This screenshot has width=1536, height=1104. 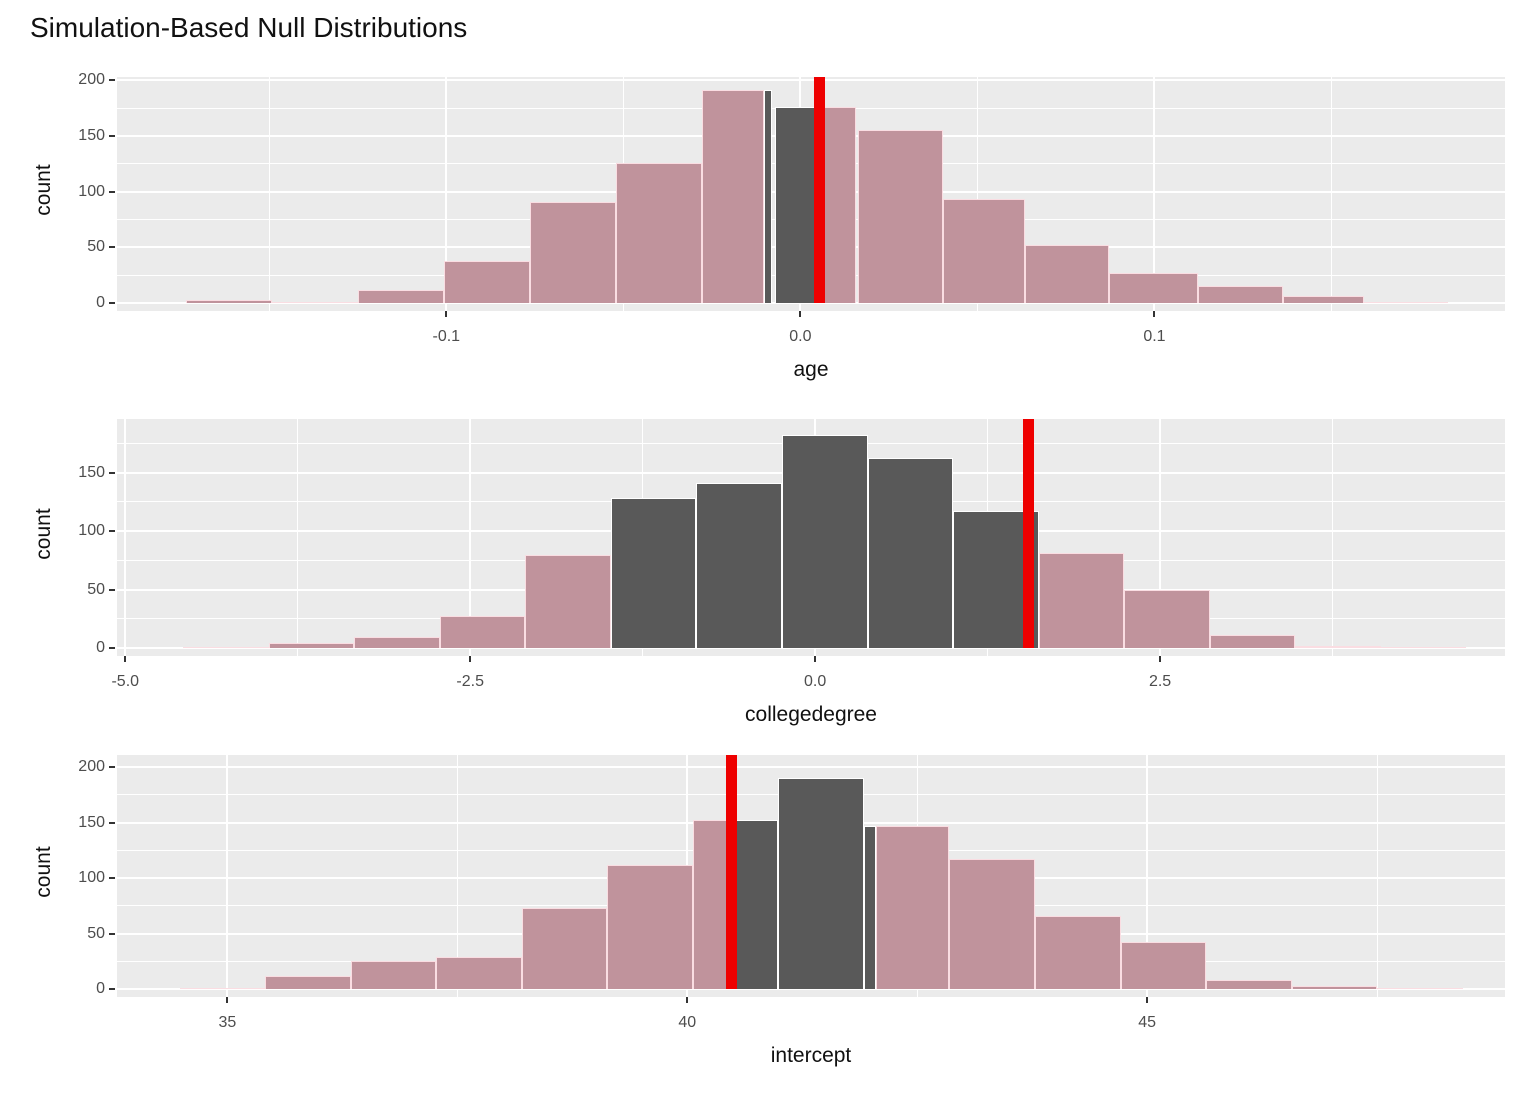 What do you see at coordinates (811, 714) in the screenshot?
I see `axis-title-x-collegedegree: collegedegree` at bounding box center [811, 714].